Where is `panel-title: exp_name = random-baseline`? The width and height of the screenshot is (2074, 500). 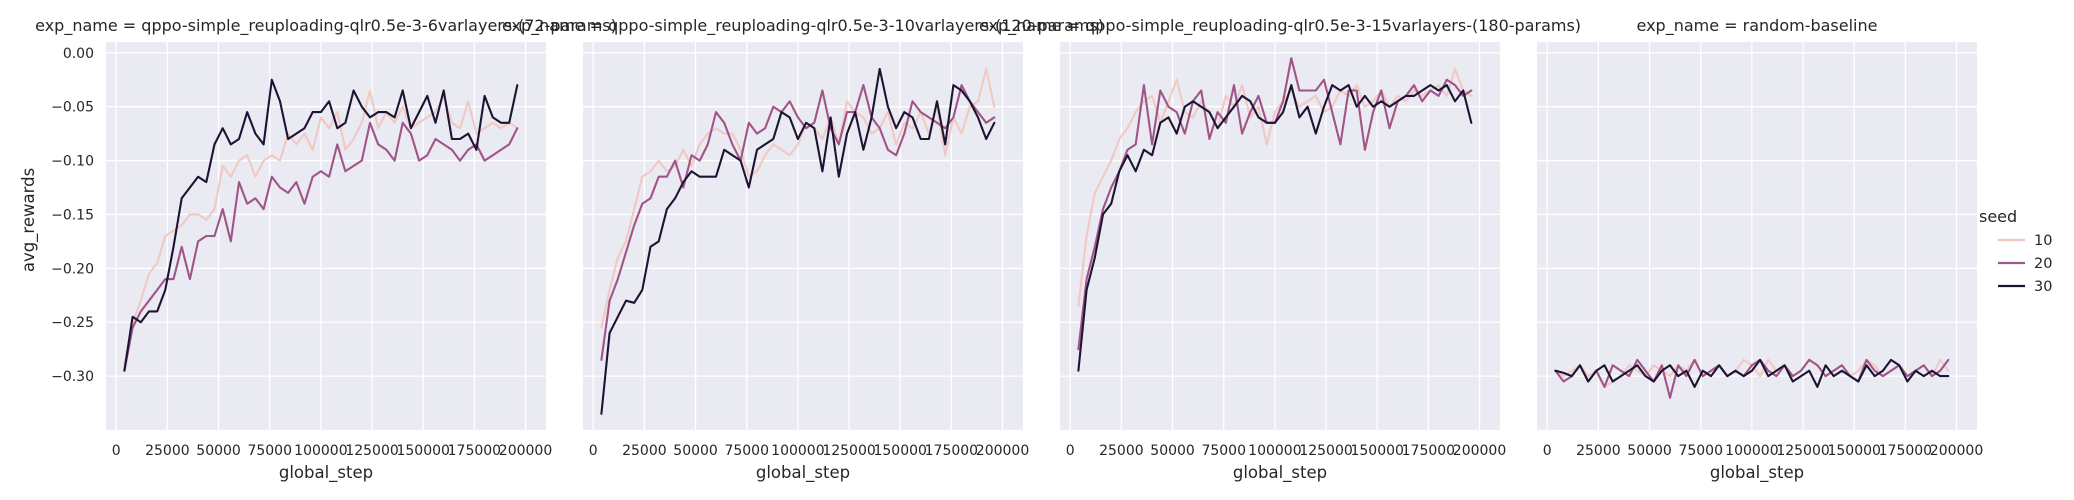
panel-title: exp_name = random-baseline is located at coordinates (1757, 26).